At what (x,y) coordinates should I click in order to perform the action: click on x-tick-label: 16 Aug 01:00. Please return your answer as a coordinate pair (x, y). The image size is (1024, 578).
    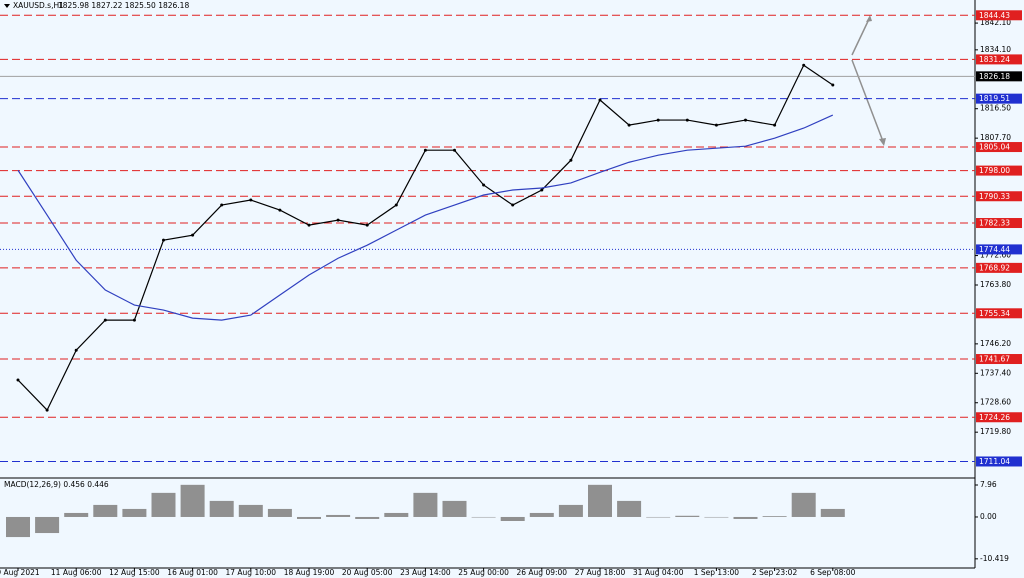
    Looking at the image, I should click on (192, 572).